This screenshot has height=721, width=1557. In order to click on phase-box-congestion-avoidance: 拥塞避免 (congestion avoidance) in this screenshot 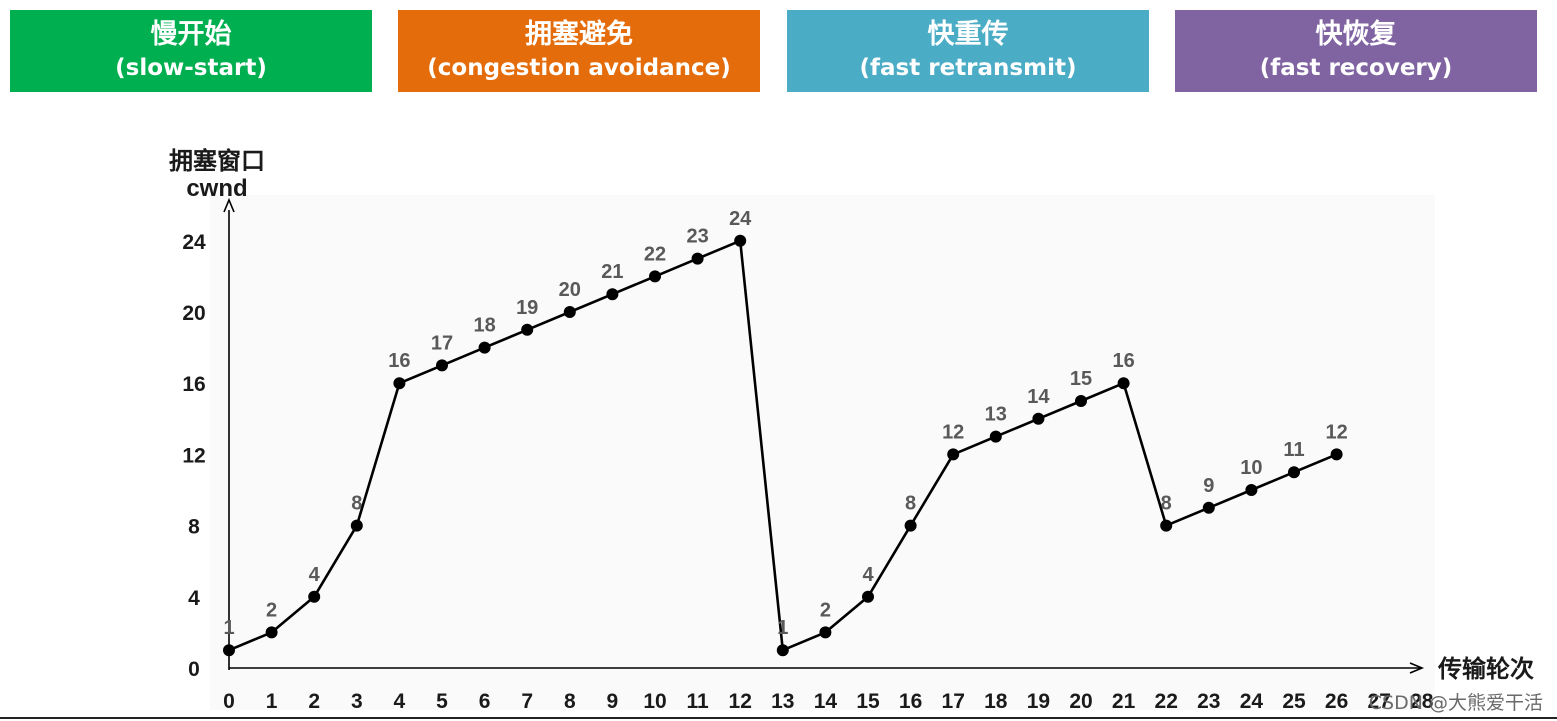, I will do `click(579, 51)`.